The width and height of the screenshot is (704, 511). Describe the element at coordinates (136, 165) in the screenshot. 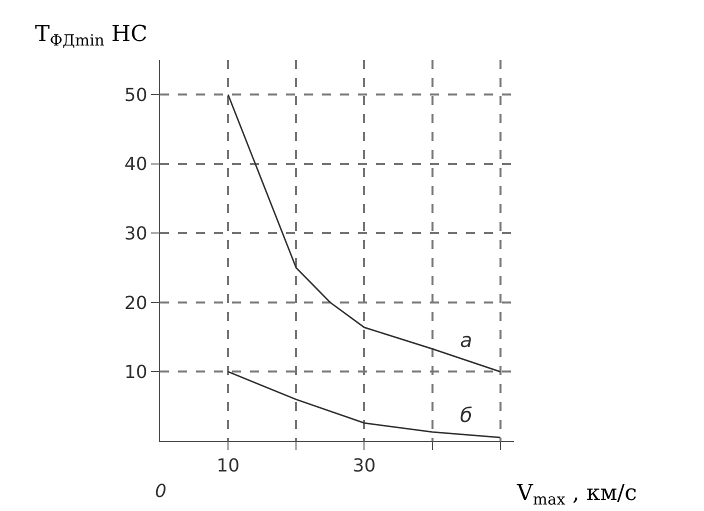

I see `y-tick-label: 40` at that location.